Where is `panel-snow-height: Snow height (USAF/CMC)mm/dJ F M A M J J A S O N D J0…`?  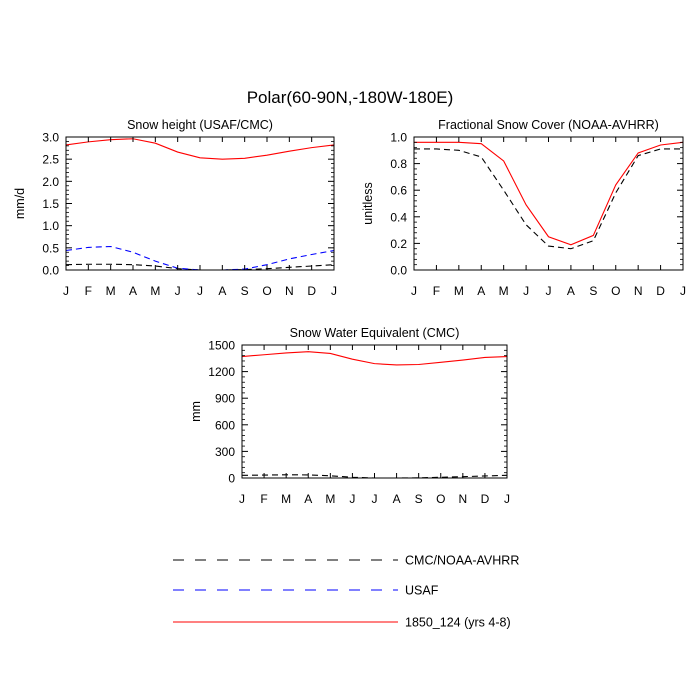 panel-snow-height: Snow height (USAF/CMC)mm/dJ F M A M J J A S O N D J0… is located at coordinates (175, 208).